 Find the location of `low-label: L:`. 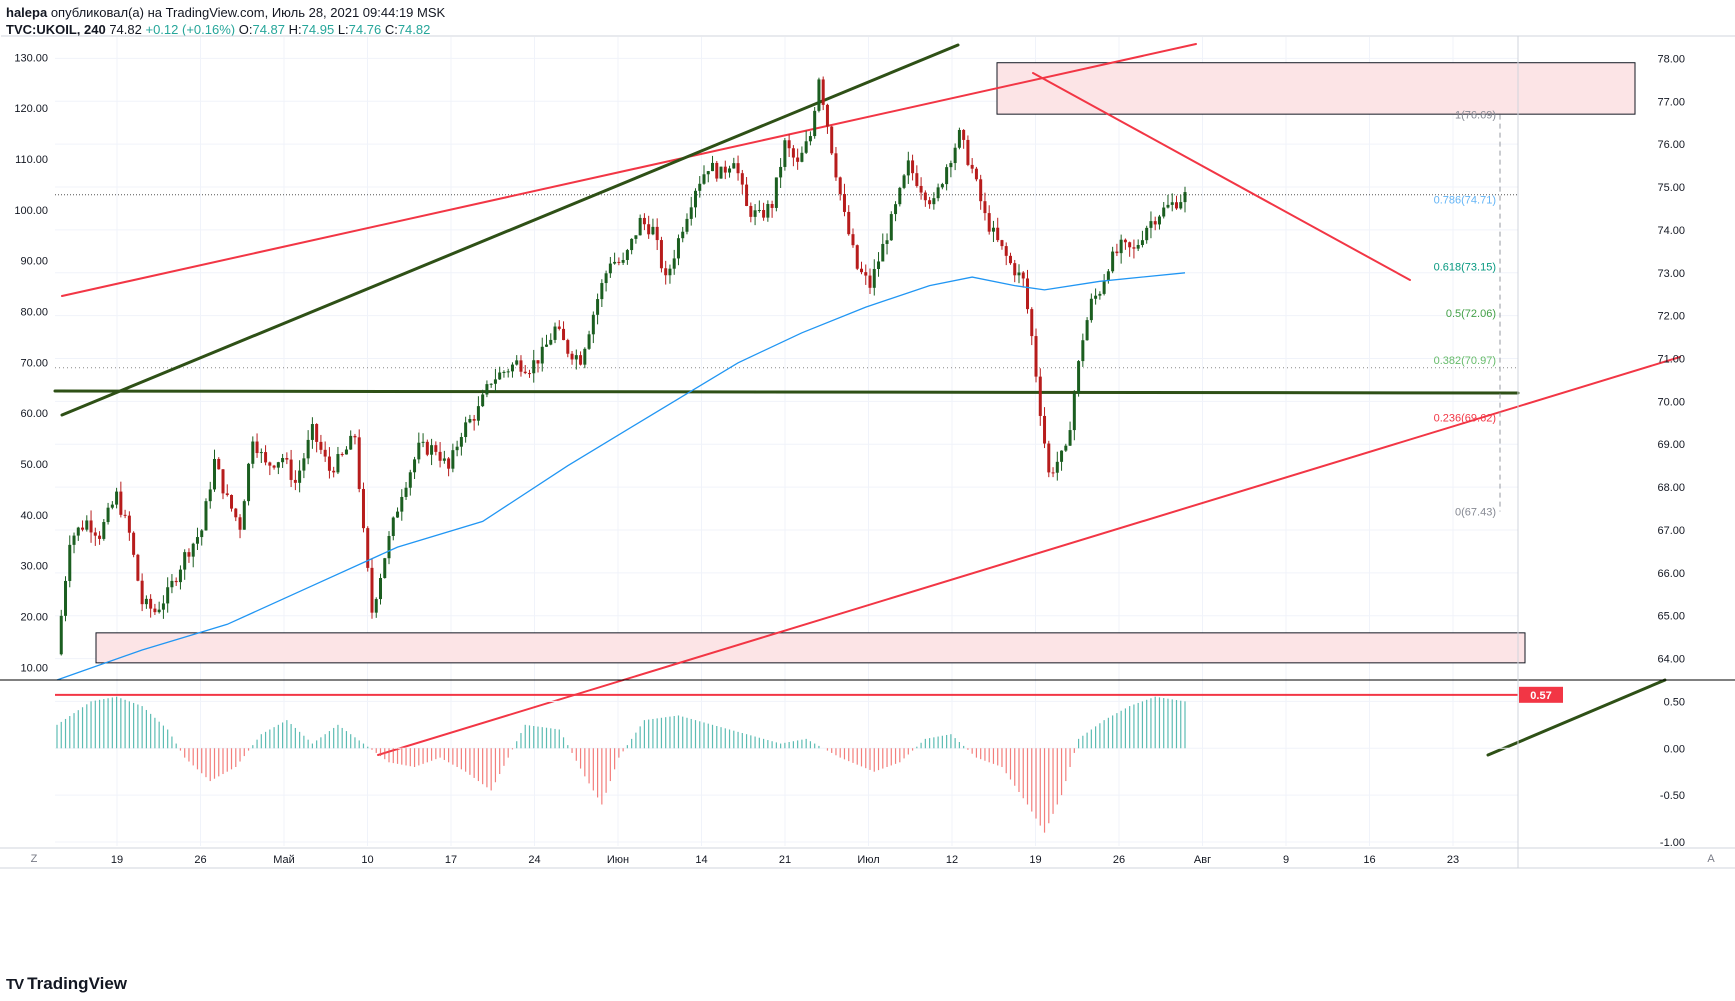

low-label: L: is located at coordinates (343, 29).